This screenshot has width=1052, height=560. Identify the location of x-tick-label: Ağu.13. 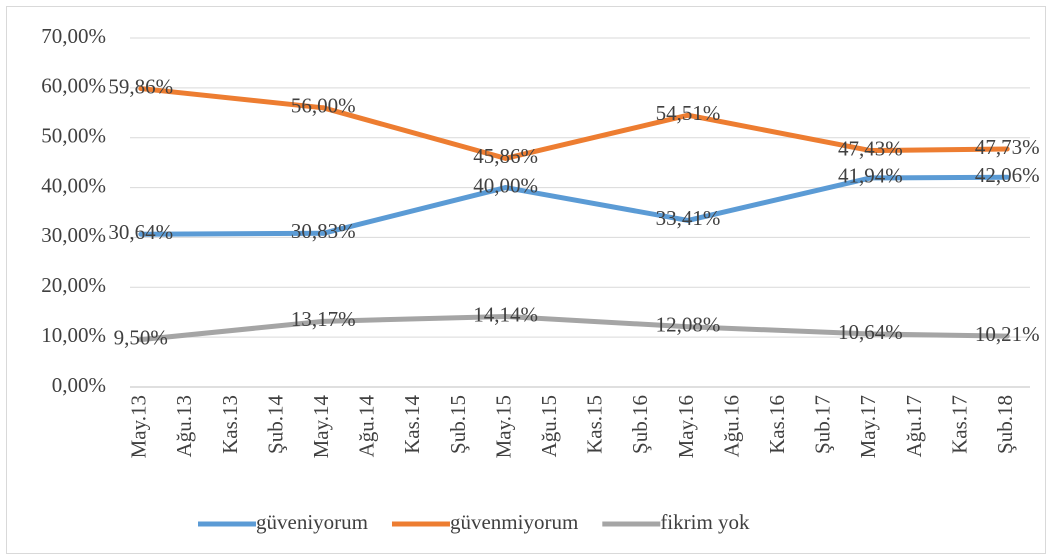
(184, 426).